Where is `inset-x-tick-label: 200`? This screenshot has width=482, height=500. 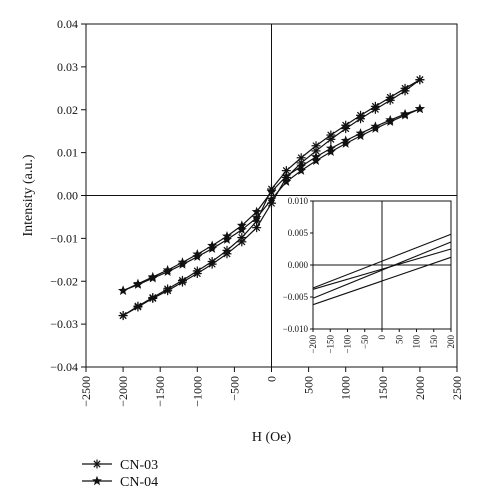 inset-x-tick-label: 200 is located at coordinates (451, 342).